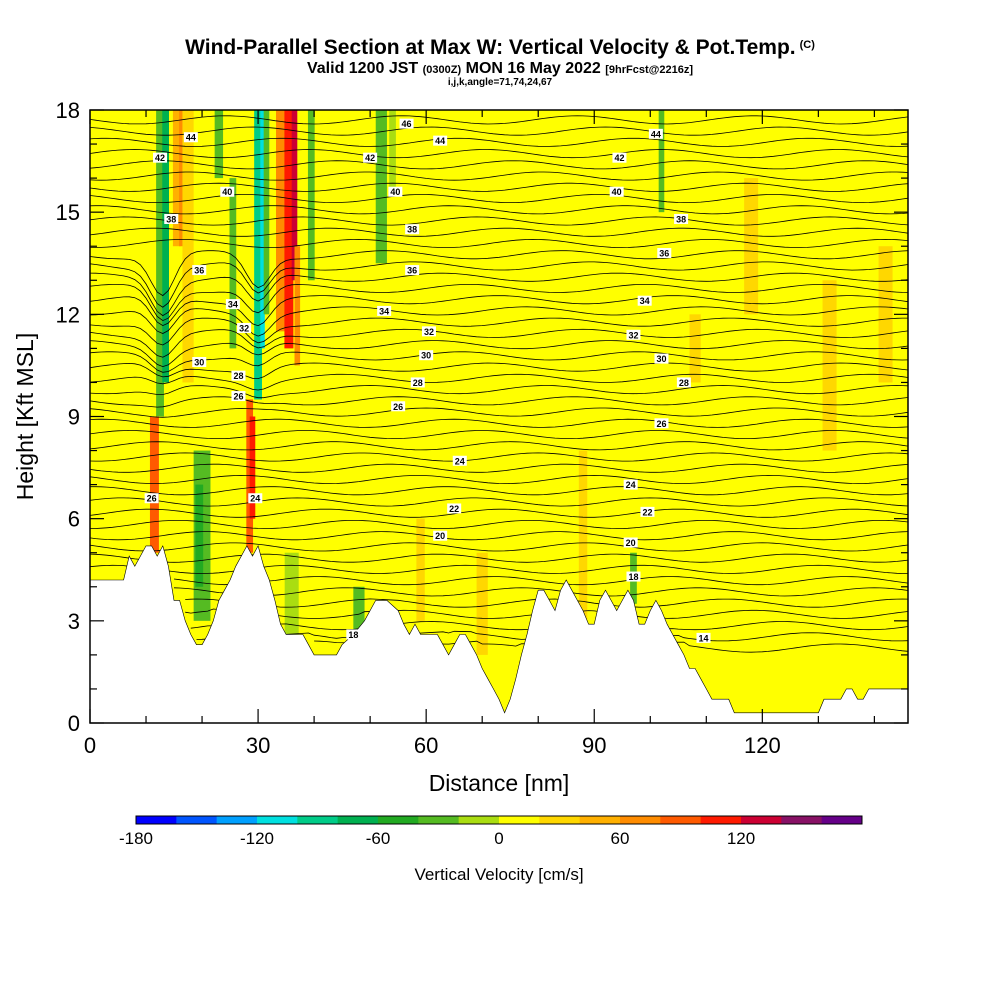 This screenshot has width=1000, height=1000. What do you see at coordinates (68, 314) in the screenshot?
I see `y-tick-label: 12` at bounding box center [68, 314].